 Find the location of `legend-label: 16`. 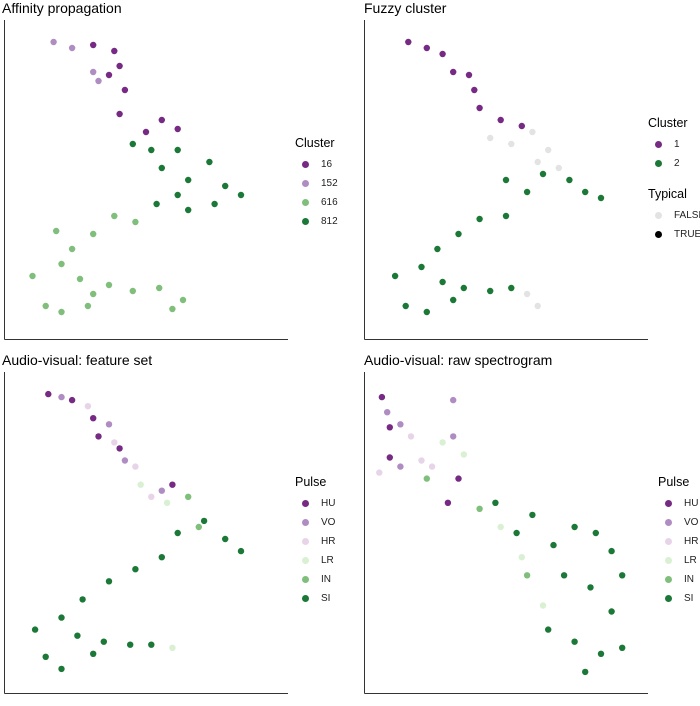

legend-label: 16 is located at coordinates (327, 164).